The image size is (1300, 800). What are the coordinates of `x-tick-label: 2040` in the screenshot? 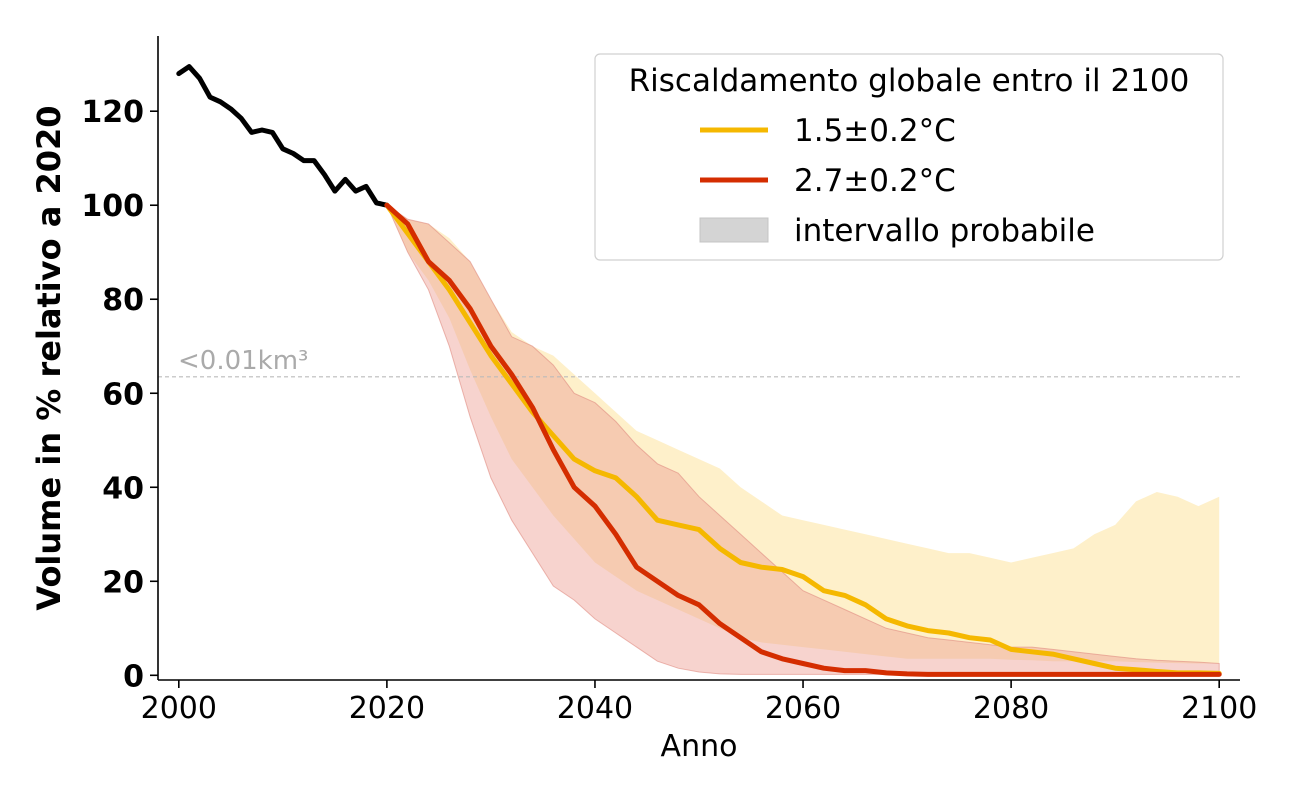 It's located at (595, 708).